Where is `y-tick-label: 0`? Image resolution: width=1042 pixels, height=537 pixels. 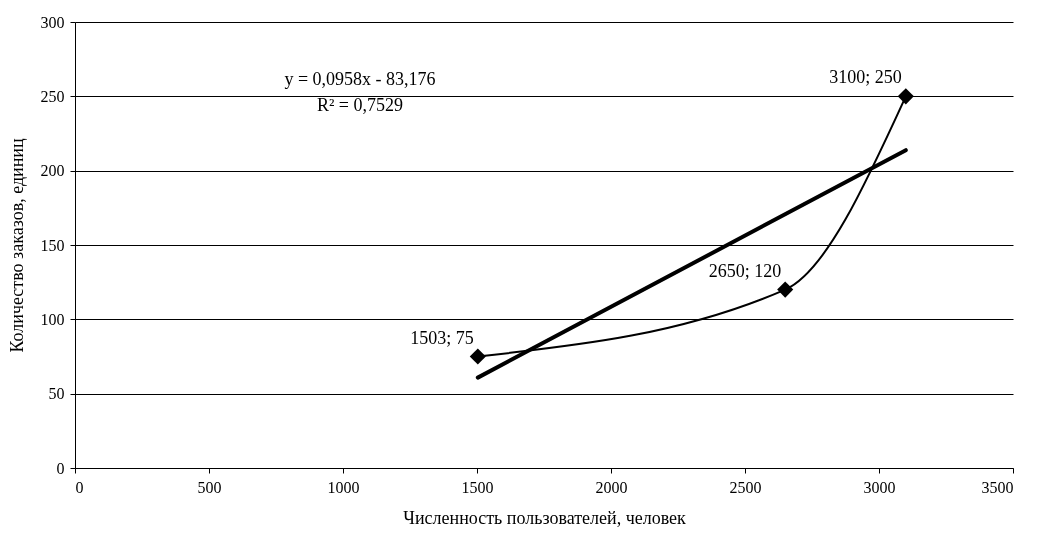 y-tick-label: 0 is located at coordinates (60, 468).